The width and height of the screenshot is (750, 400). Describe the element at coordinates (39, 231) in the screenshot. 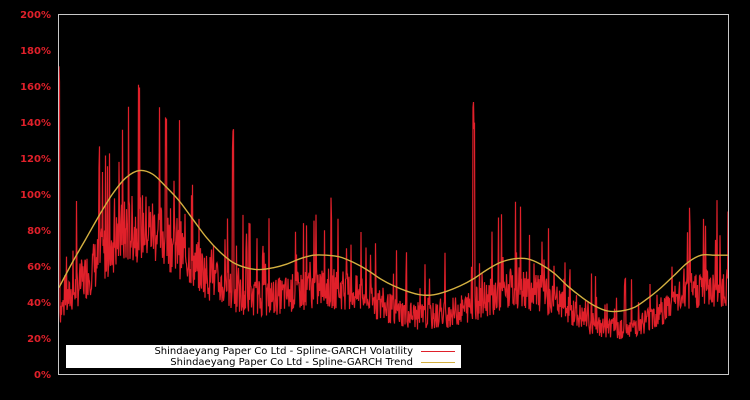

I see `y-tick-label: 80%` at that location.